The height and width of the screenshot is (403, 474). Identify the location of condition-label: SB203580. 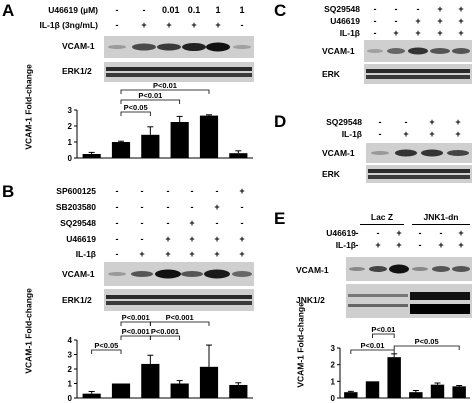
(75, 207).